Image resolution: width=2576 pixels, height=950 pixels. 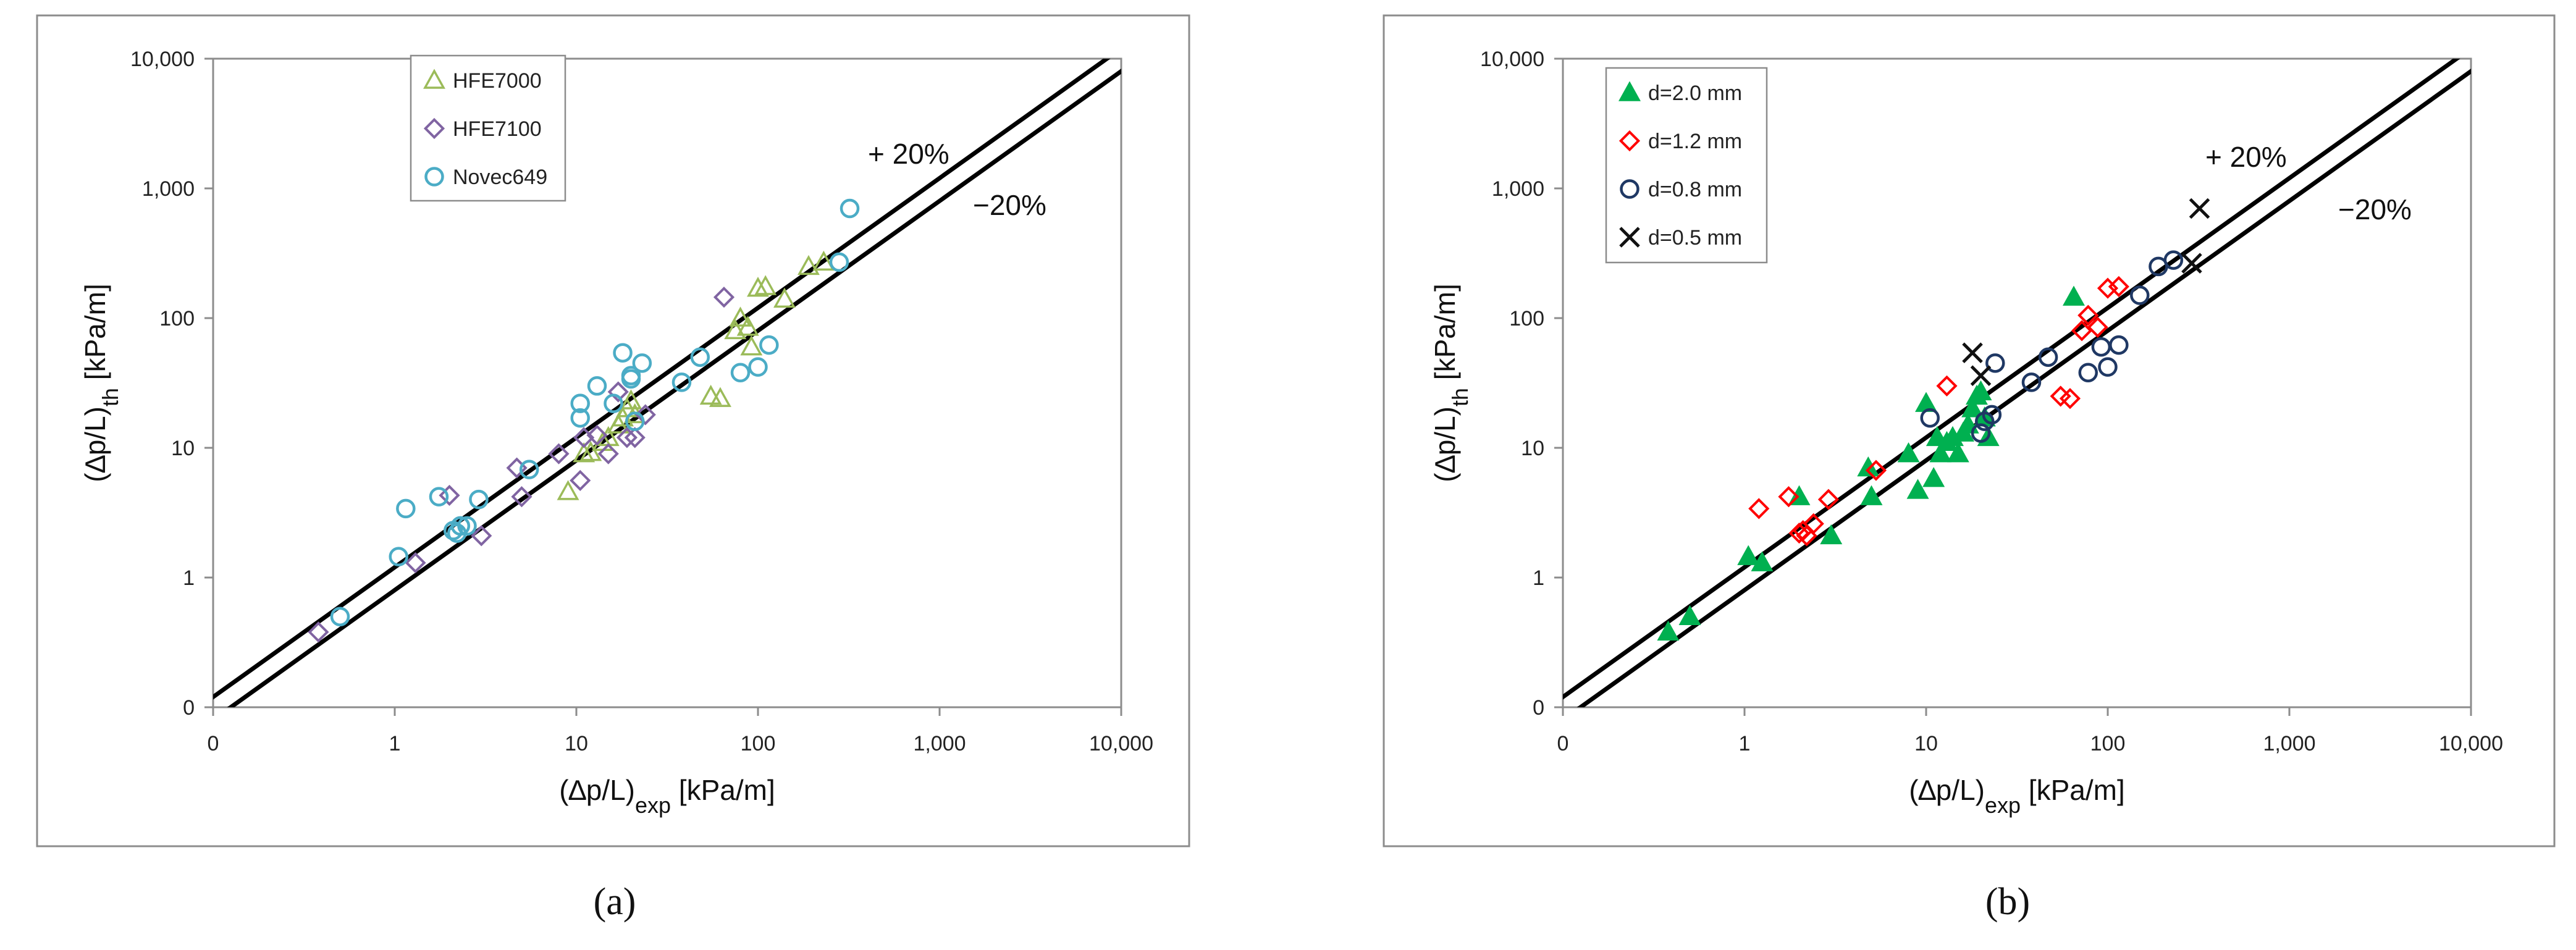 I want to click on chart1-legend-label: Novec649, so click(x=500, y=178).